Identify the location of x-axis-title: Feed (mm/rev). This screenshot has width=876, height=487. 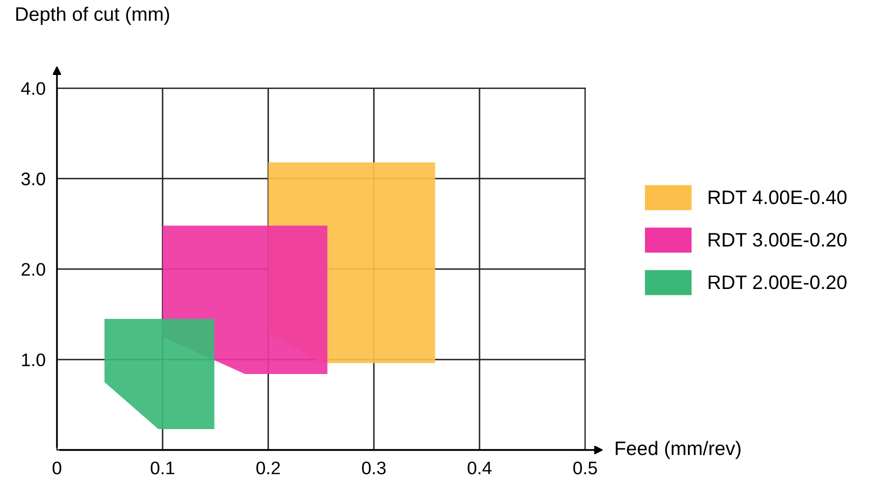
(678, 450).